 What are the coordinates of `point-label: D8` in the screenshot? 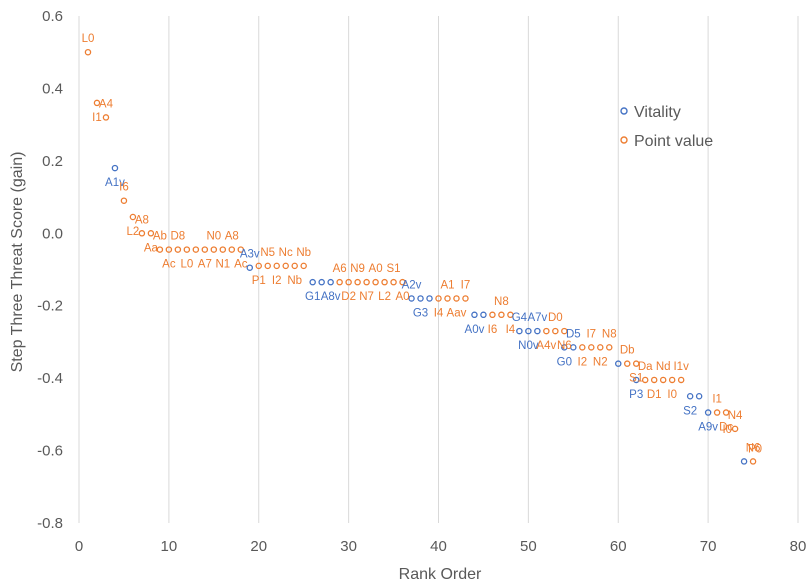 It's located at (178, 237).